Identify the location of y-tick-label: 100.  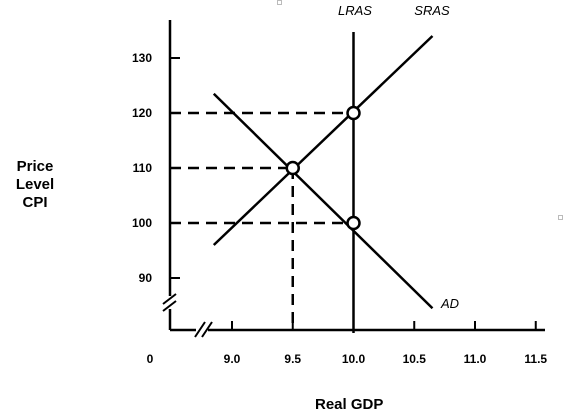
(142, 223).